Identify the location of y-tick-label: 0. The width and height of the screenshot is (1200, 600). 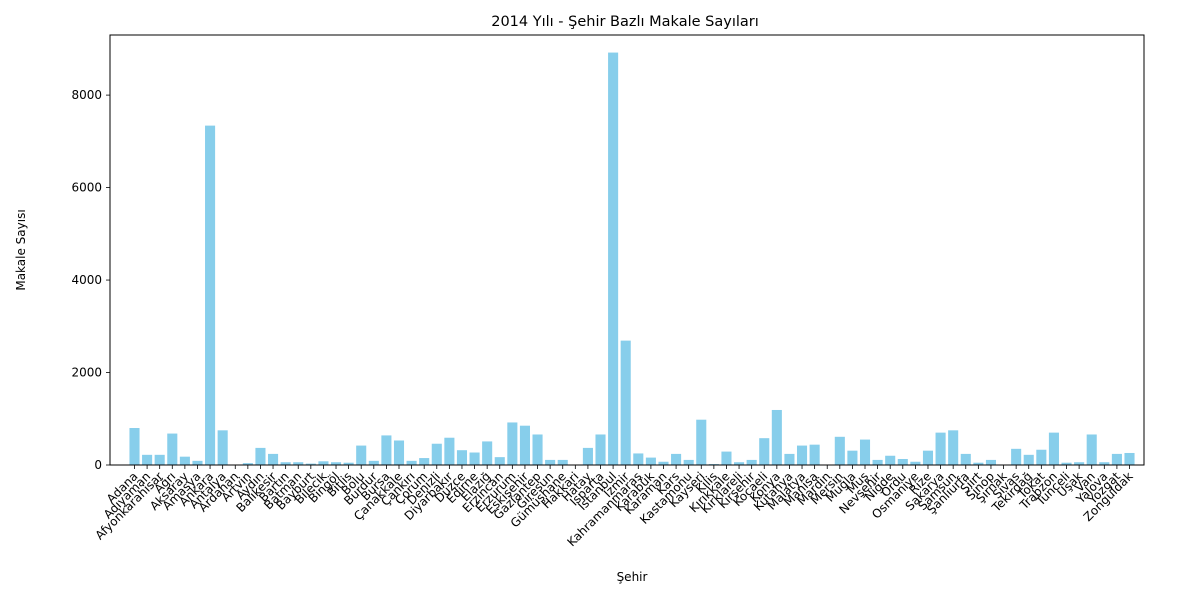
(98, 465).